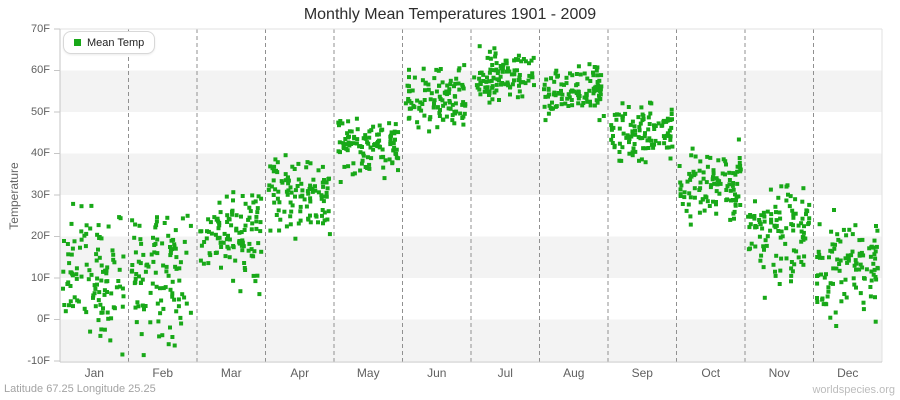 Image resolution: width=900 pixels, height=400 pixels. I want to click on x-axis-month-label: Oct, so click(711, 373).